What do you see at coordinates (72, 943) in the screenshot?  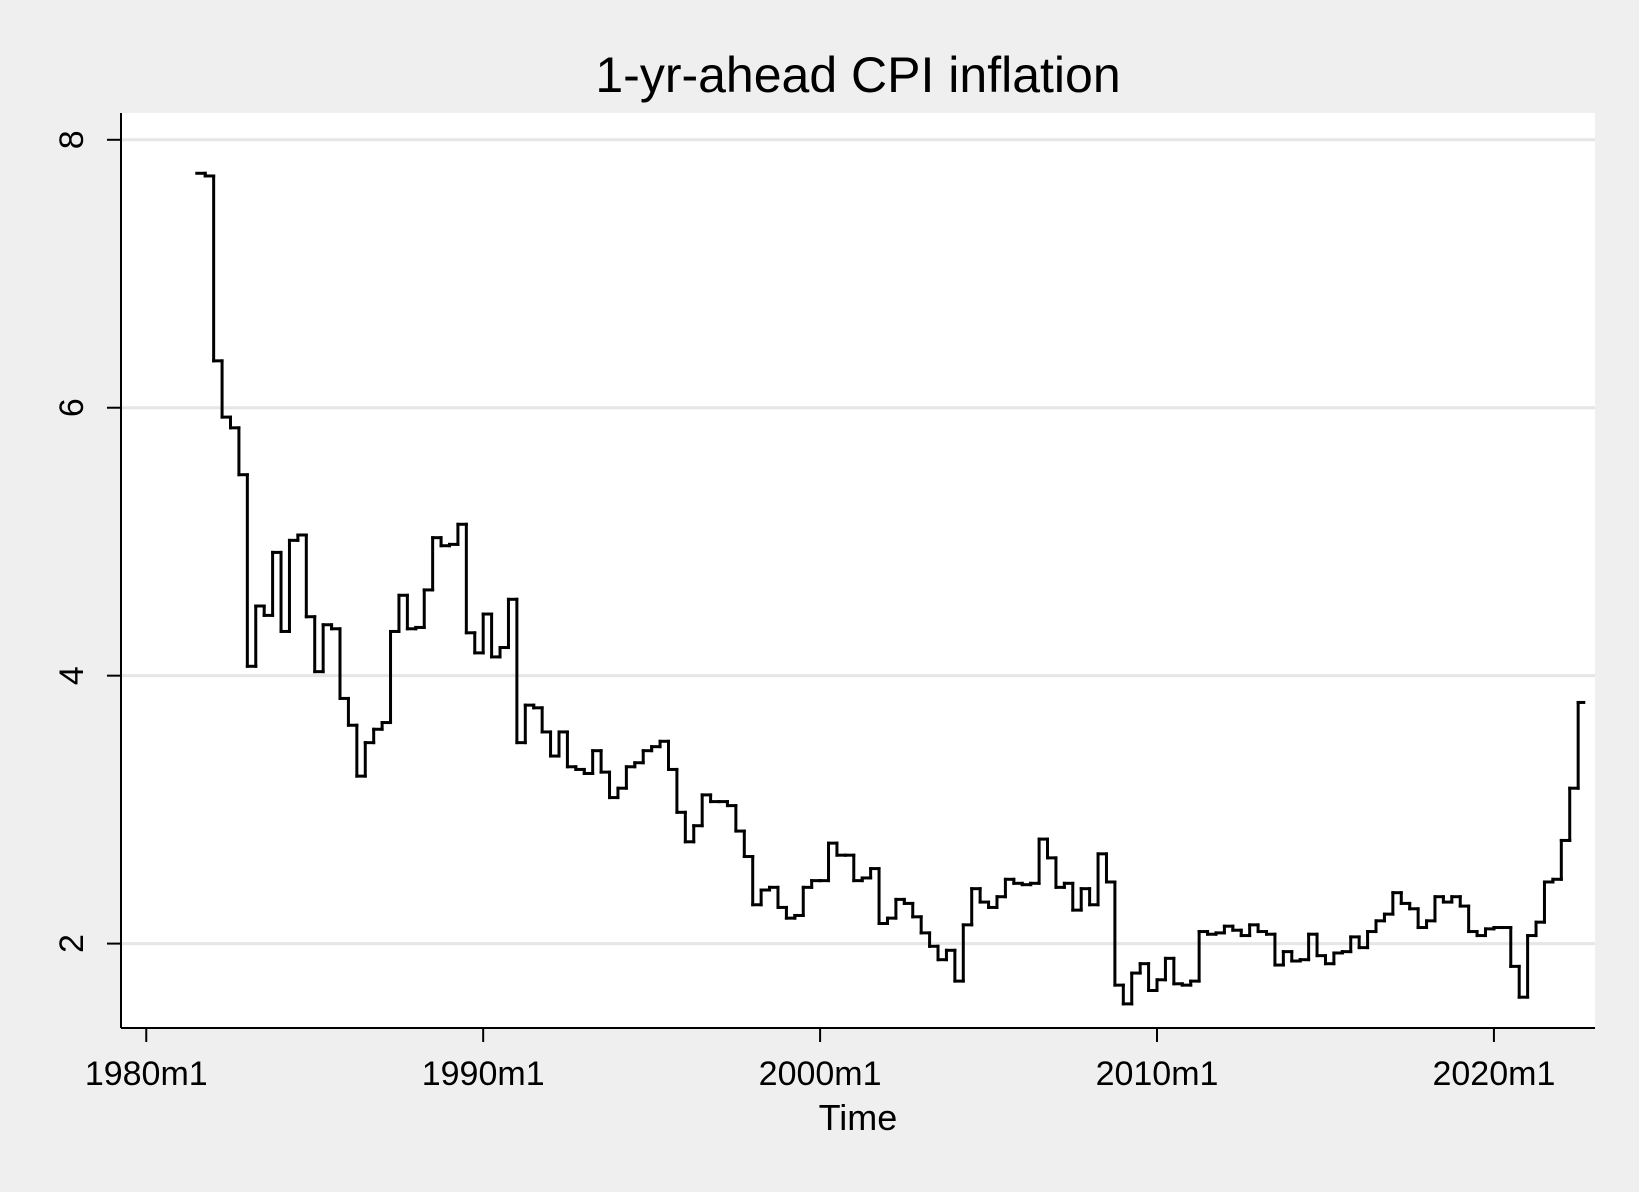 I see `y-tick-label: 2` at bounding box center [72, 943].